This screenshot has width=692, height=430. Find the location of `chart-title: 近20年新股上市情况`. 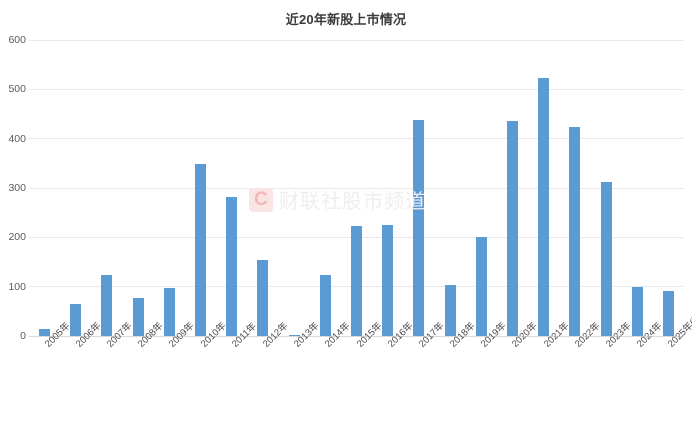

chart-title: 近20年新股上市情况 is located at coordinates (346, 19).